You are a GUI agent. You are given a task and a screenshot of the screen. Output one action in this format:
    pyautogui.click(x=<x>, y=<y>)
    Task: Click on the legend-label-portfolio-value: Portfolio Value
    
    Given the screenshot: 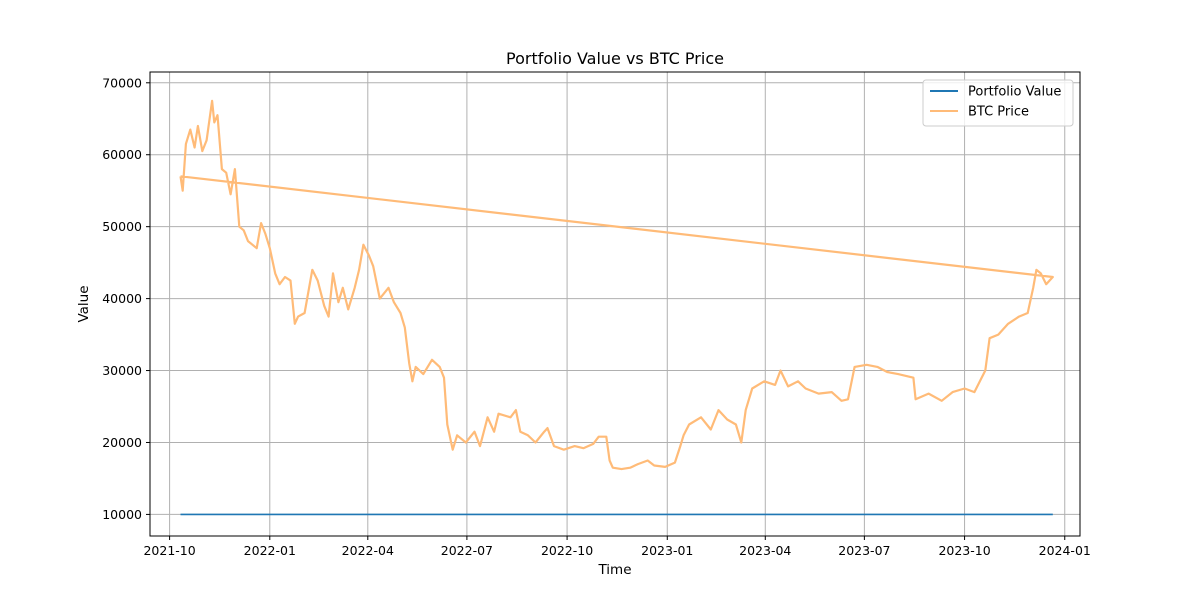 What is the action you would take?
    pyautogui.click(x=1014, y=92)
    